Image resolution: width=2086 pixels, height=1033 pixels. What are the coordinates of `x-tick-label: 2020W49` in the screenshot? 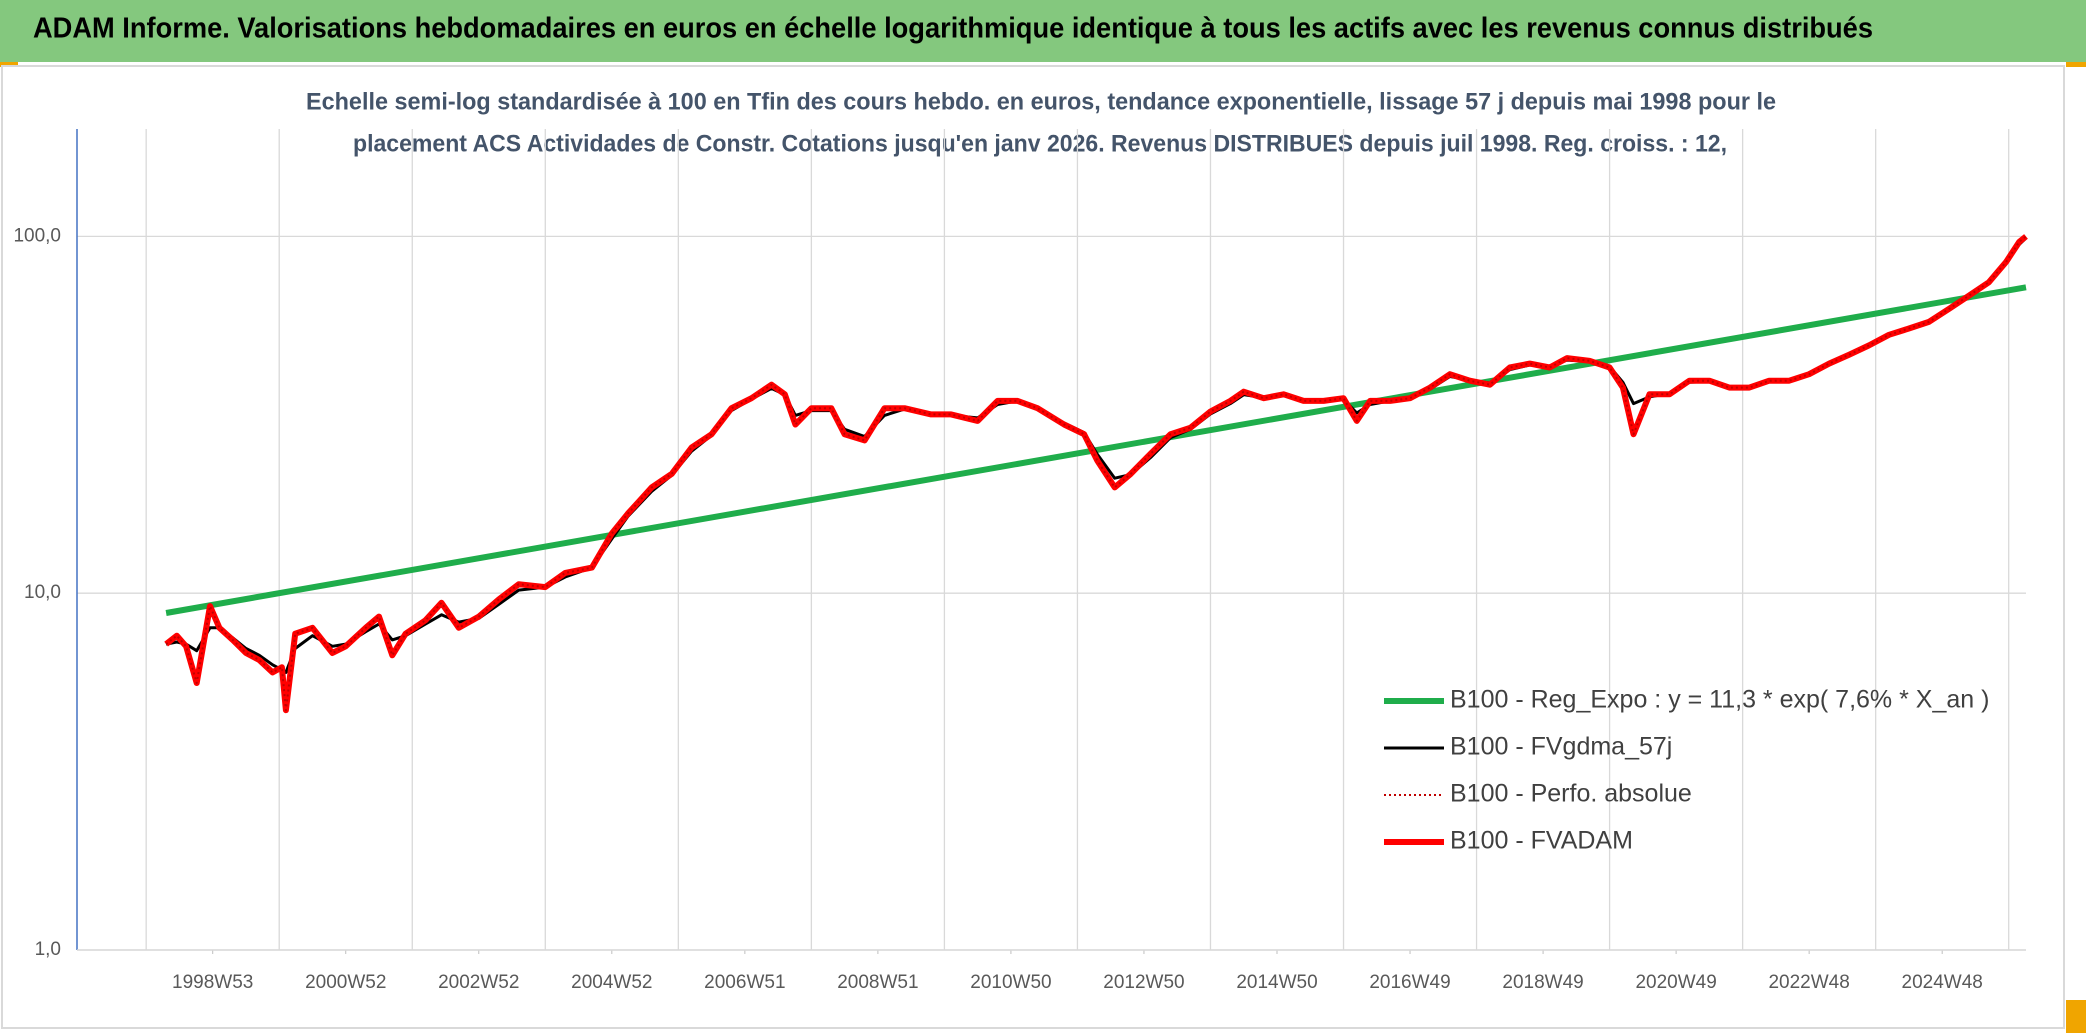 It's located at (1675, 982).